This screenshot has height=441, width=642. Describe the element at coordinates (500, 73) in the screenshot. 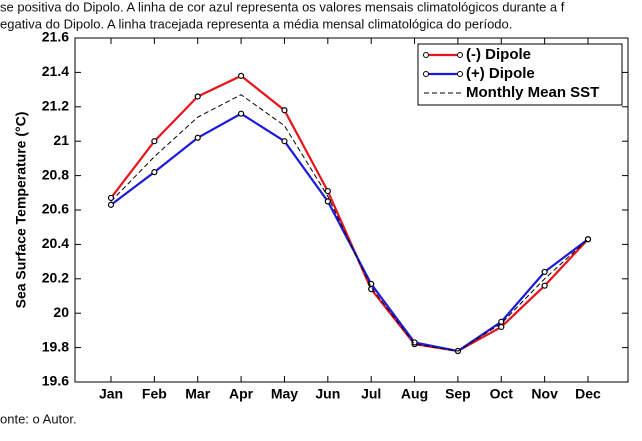

I see `legend-label: (+) Dipole` at that location.